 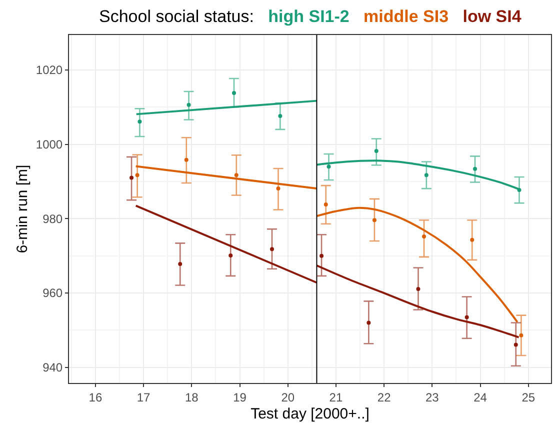 I want to click on x-tick-label: 25, so click(x=529, y=397).